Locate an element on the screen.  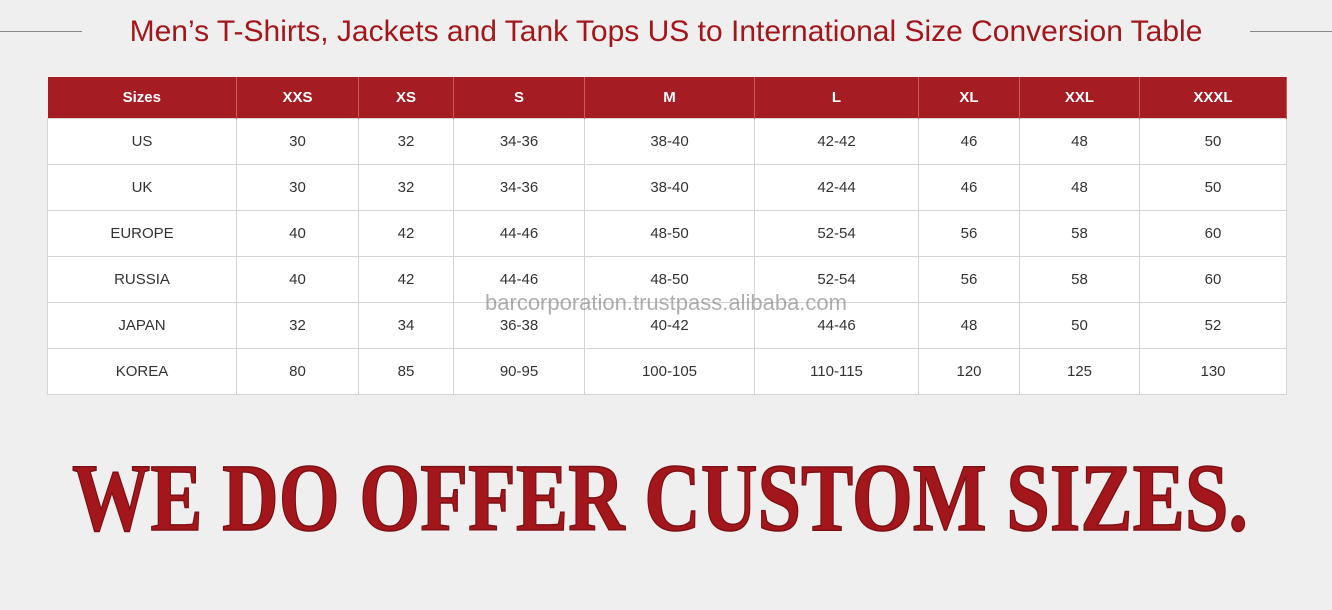
region-cell: UK is located at coordinates (142, 187).